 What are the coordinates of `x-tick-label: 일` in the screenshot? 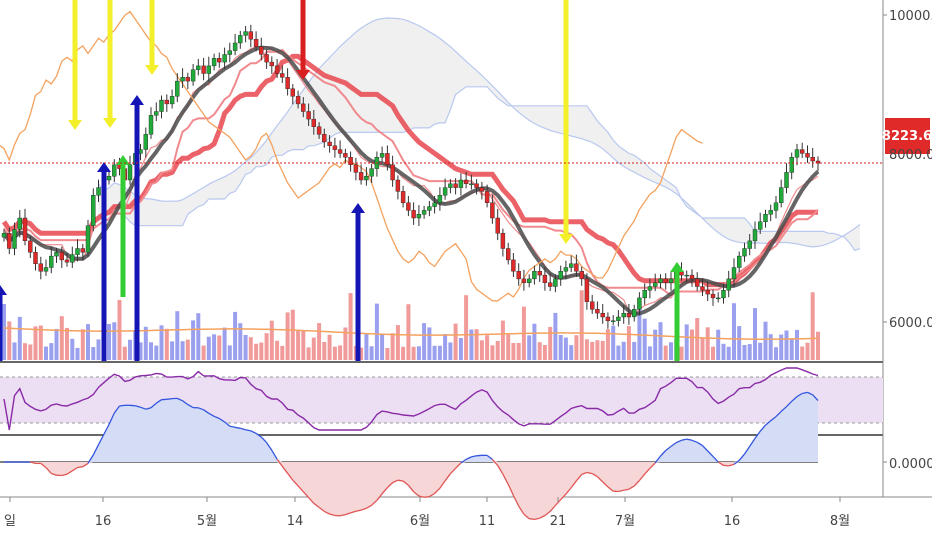 It's located at (10, 521).